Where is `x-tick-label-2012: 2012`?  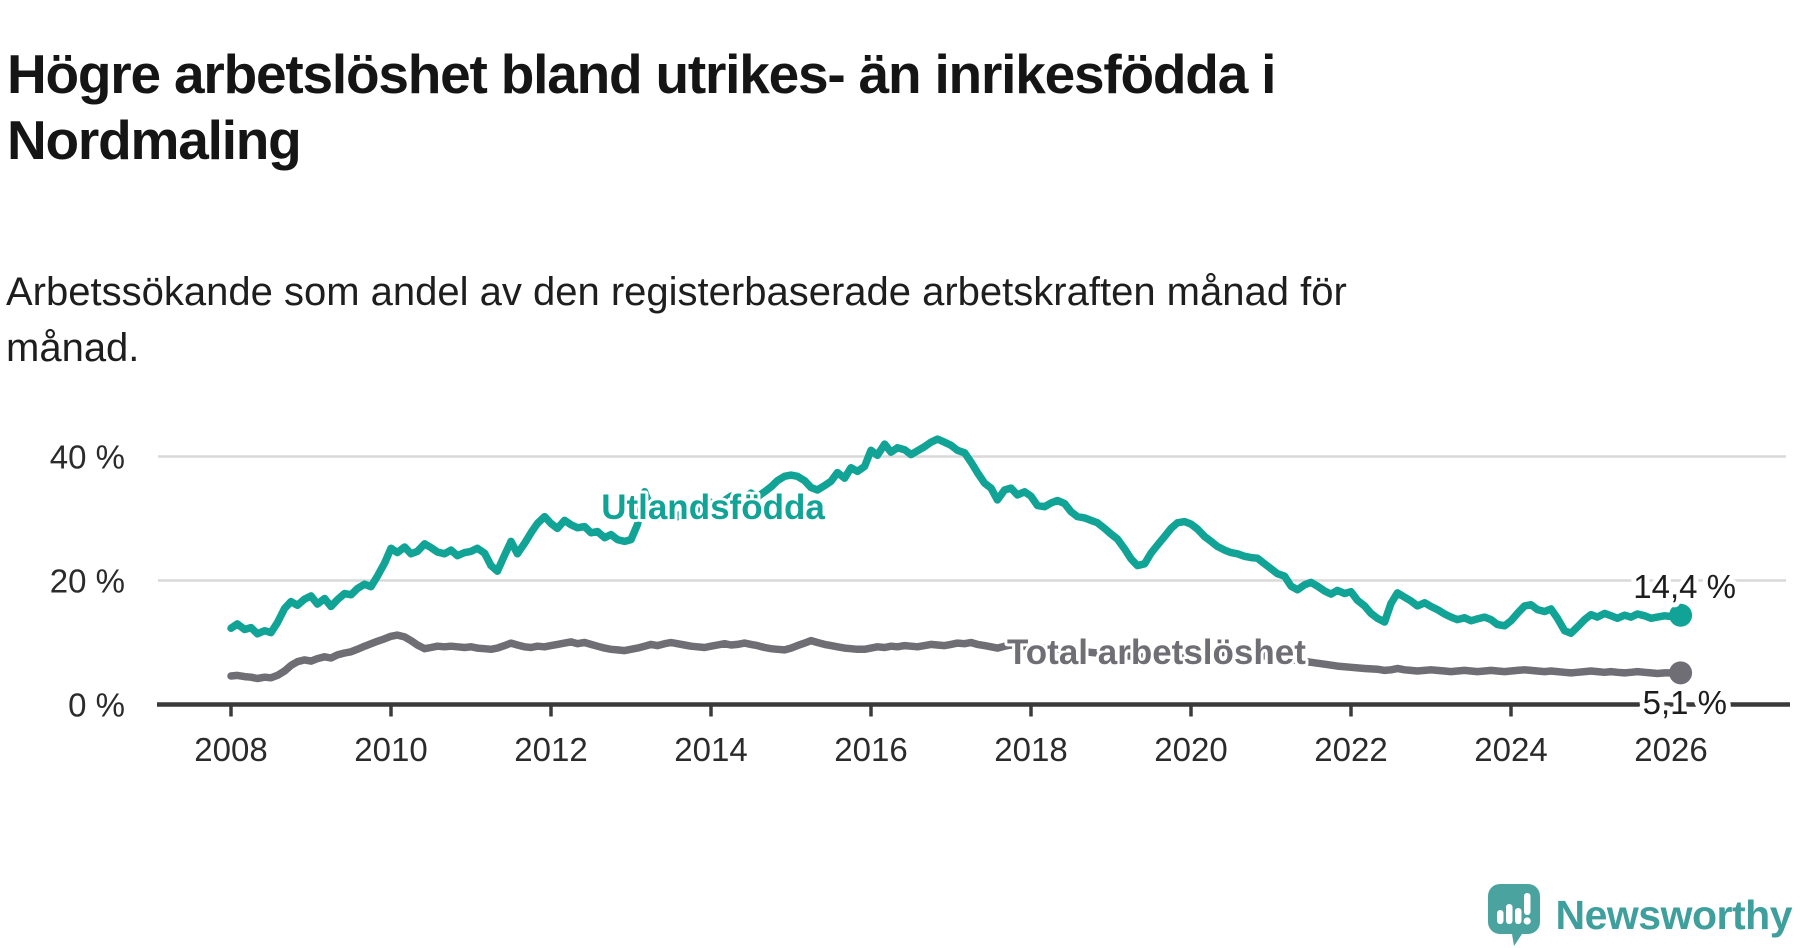
x-tick-label-2012: 2012 is located at coordinates (550, 749).